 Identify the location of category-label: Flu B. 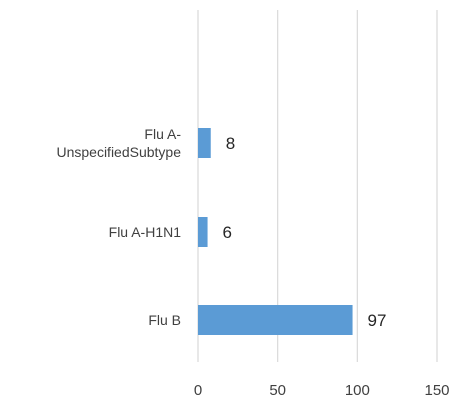
(164, 320).